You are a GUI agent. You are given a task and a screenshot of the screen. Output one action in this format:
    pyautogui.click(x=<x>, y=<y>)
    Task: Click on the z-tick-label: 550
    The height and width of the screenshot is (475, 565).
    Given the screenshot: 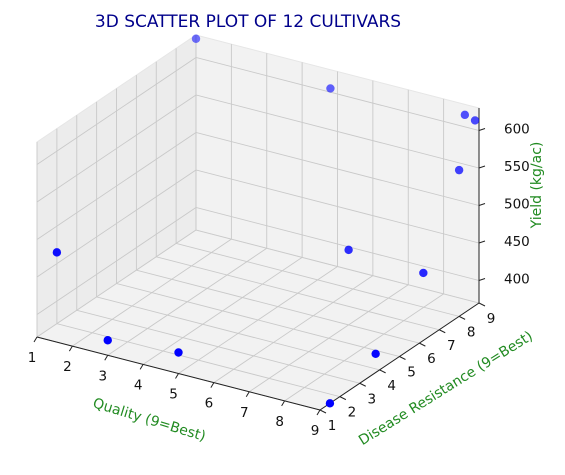 What is the action you would take?
    pyautogui.click(x=517, y=167)
    